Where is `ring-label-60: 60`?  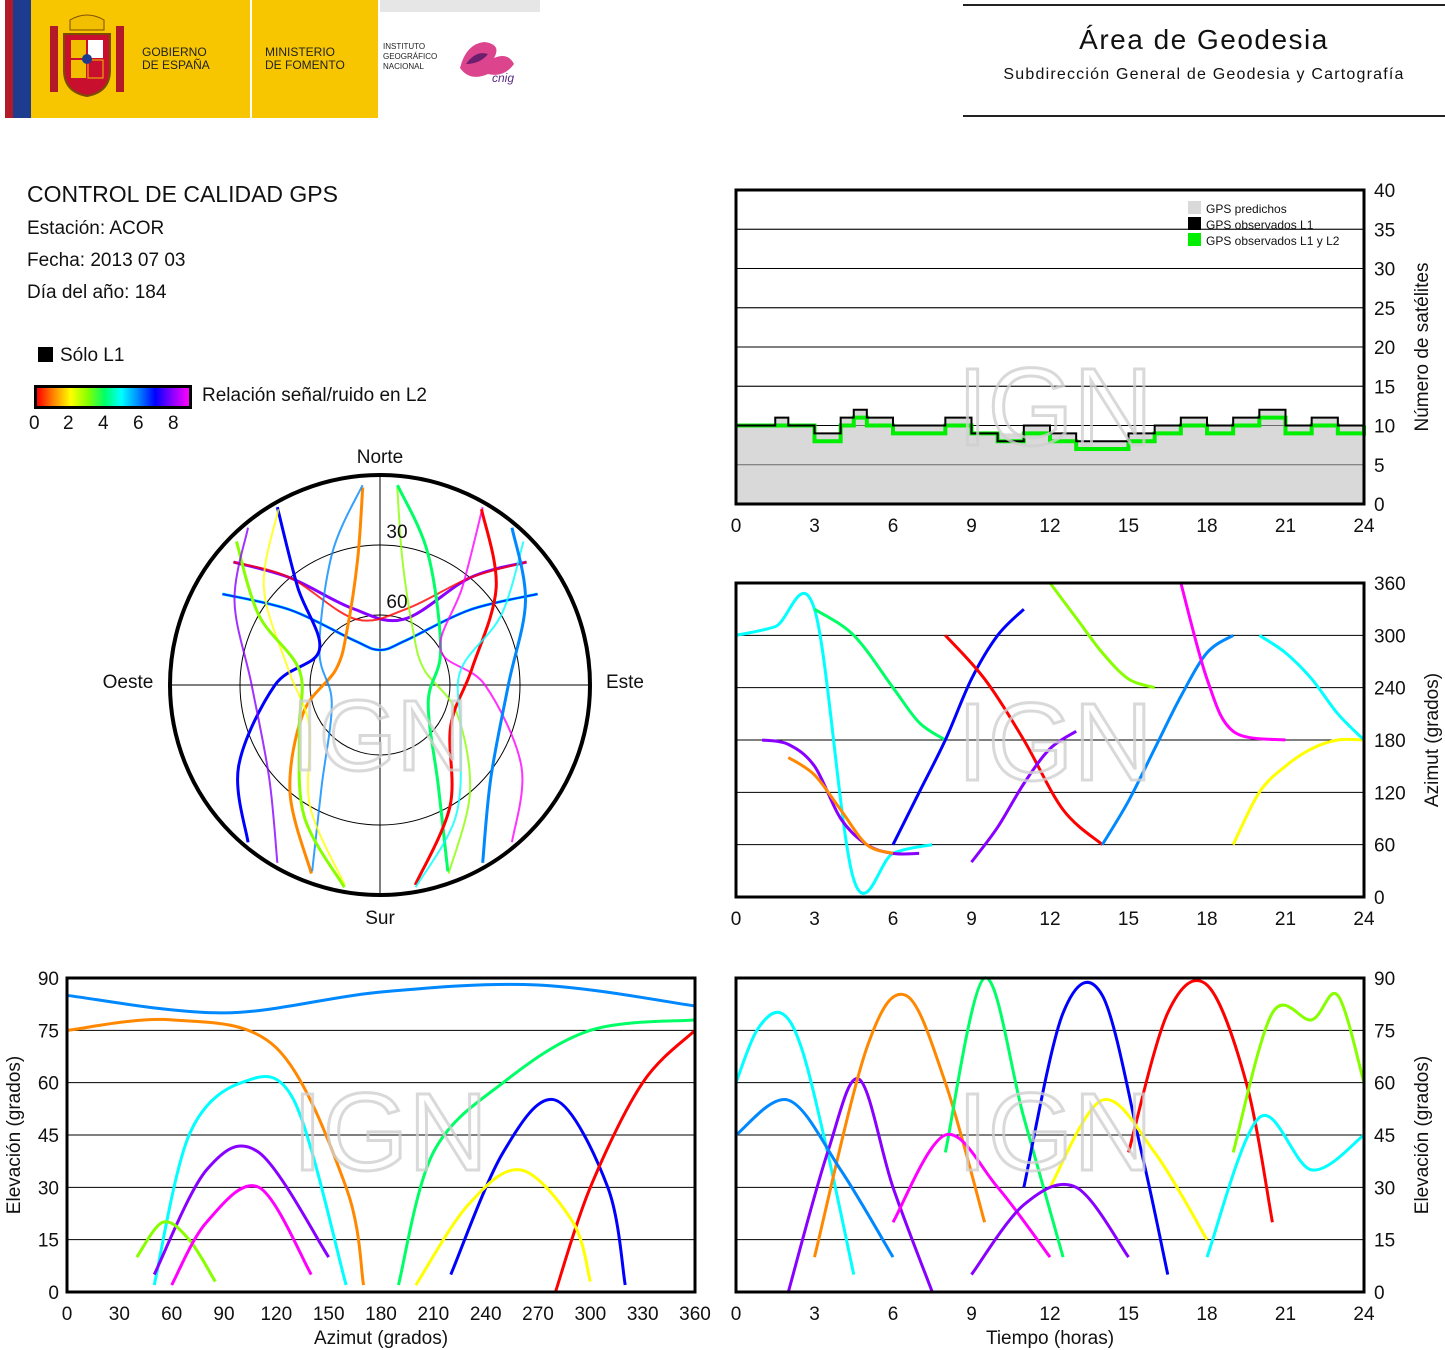
ring-label-60: 60 is located at coordinates (396, 602).